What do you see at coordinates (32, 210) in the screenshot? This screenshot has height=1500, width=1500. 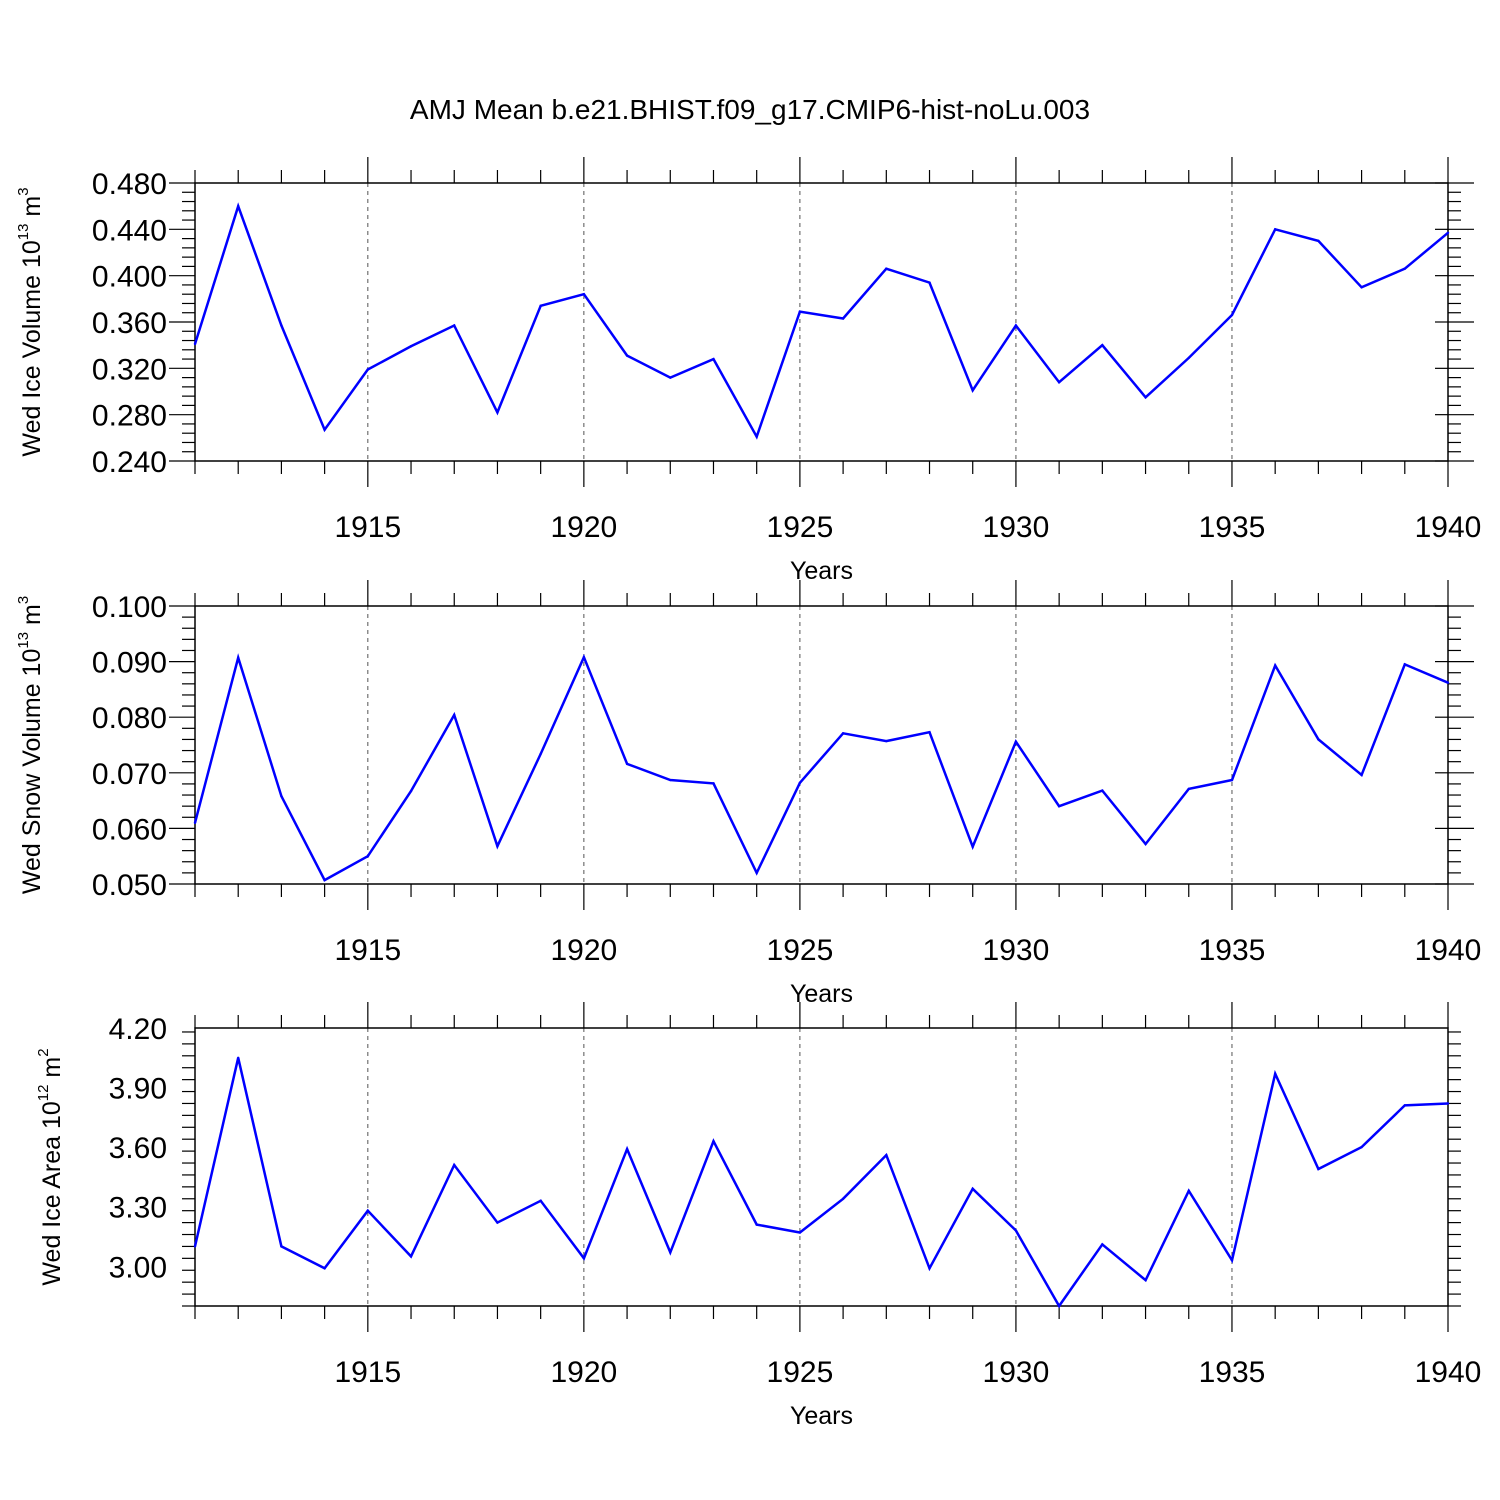 I see `y-label-unit: m` at bounding box center [32, 210].